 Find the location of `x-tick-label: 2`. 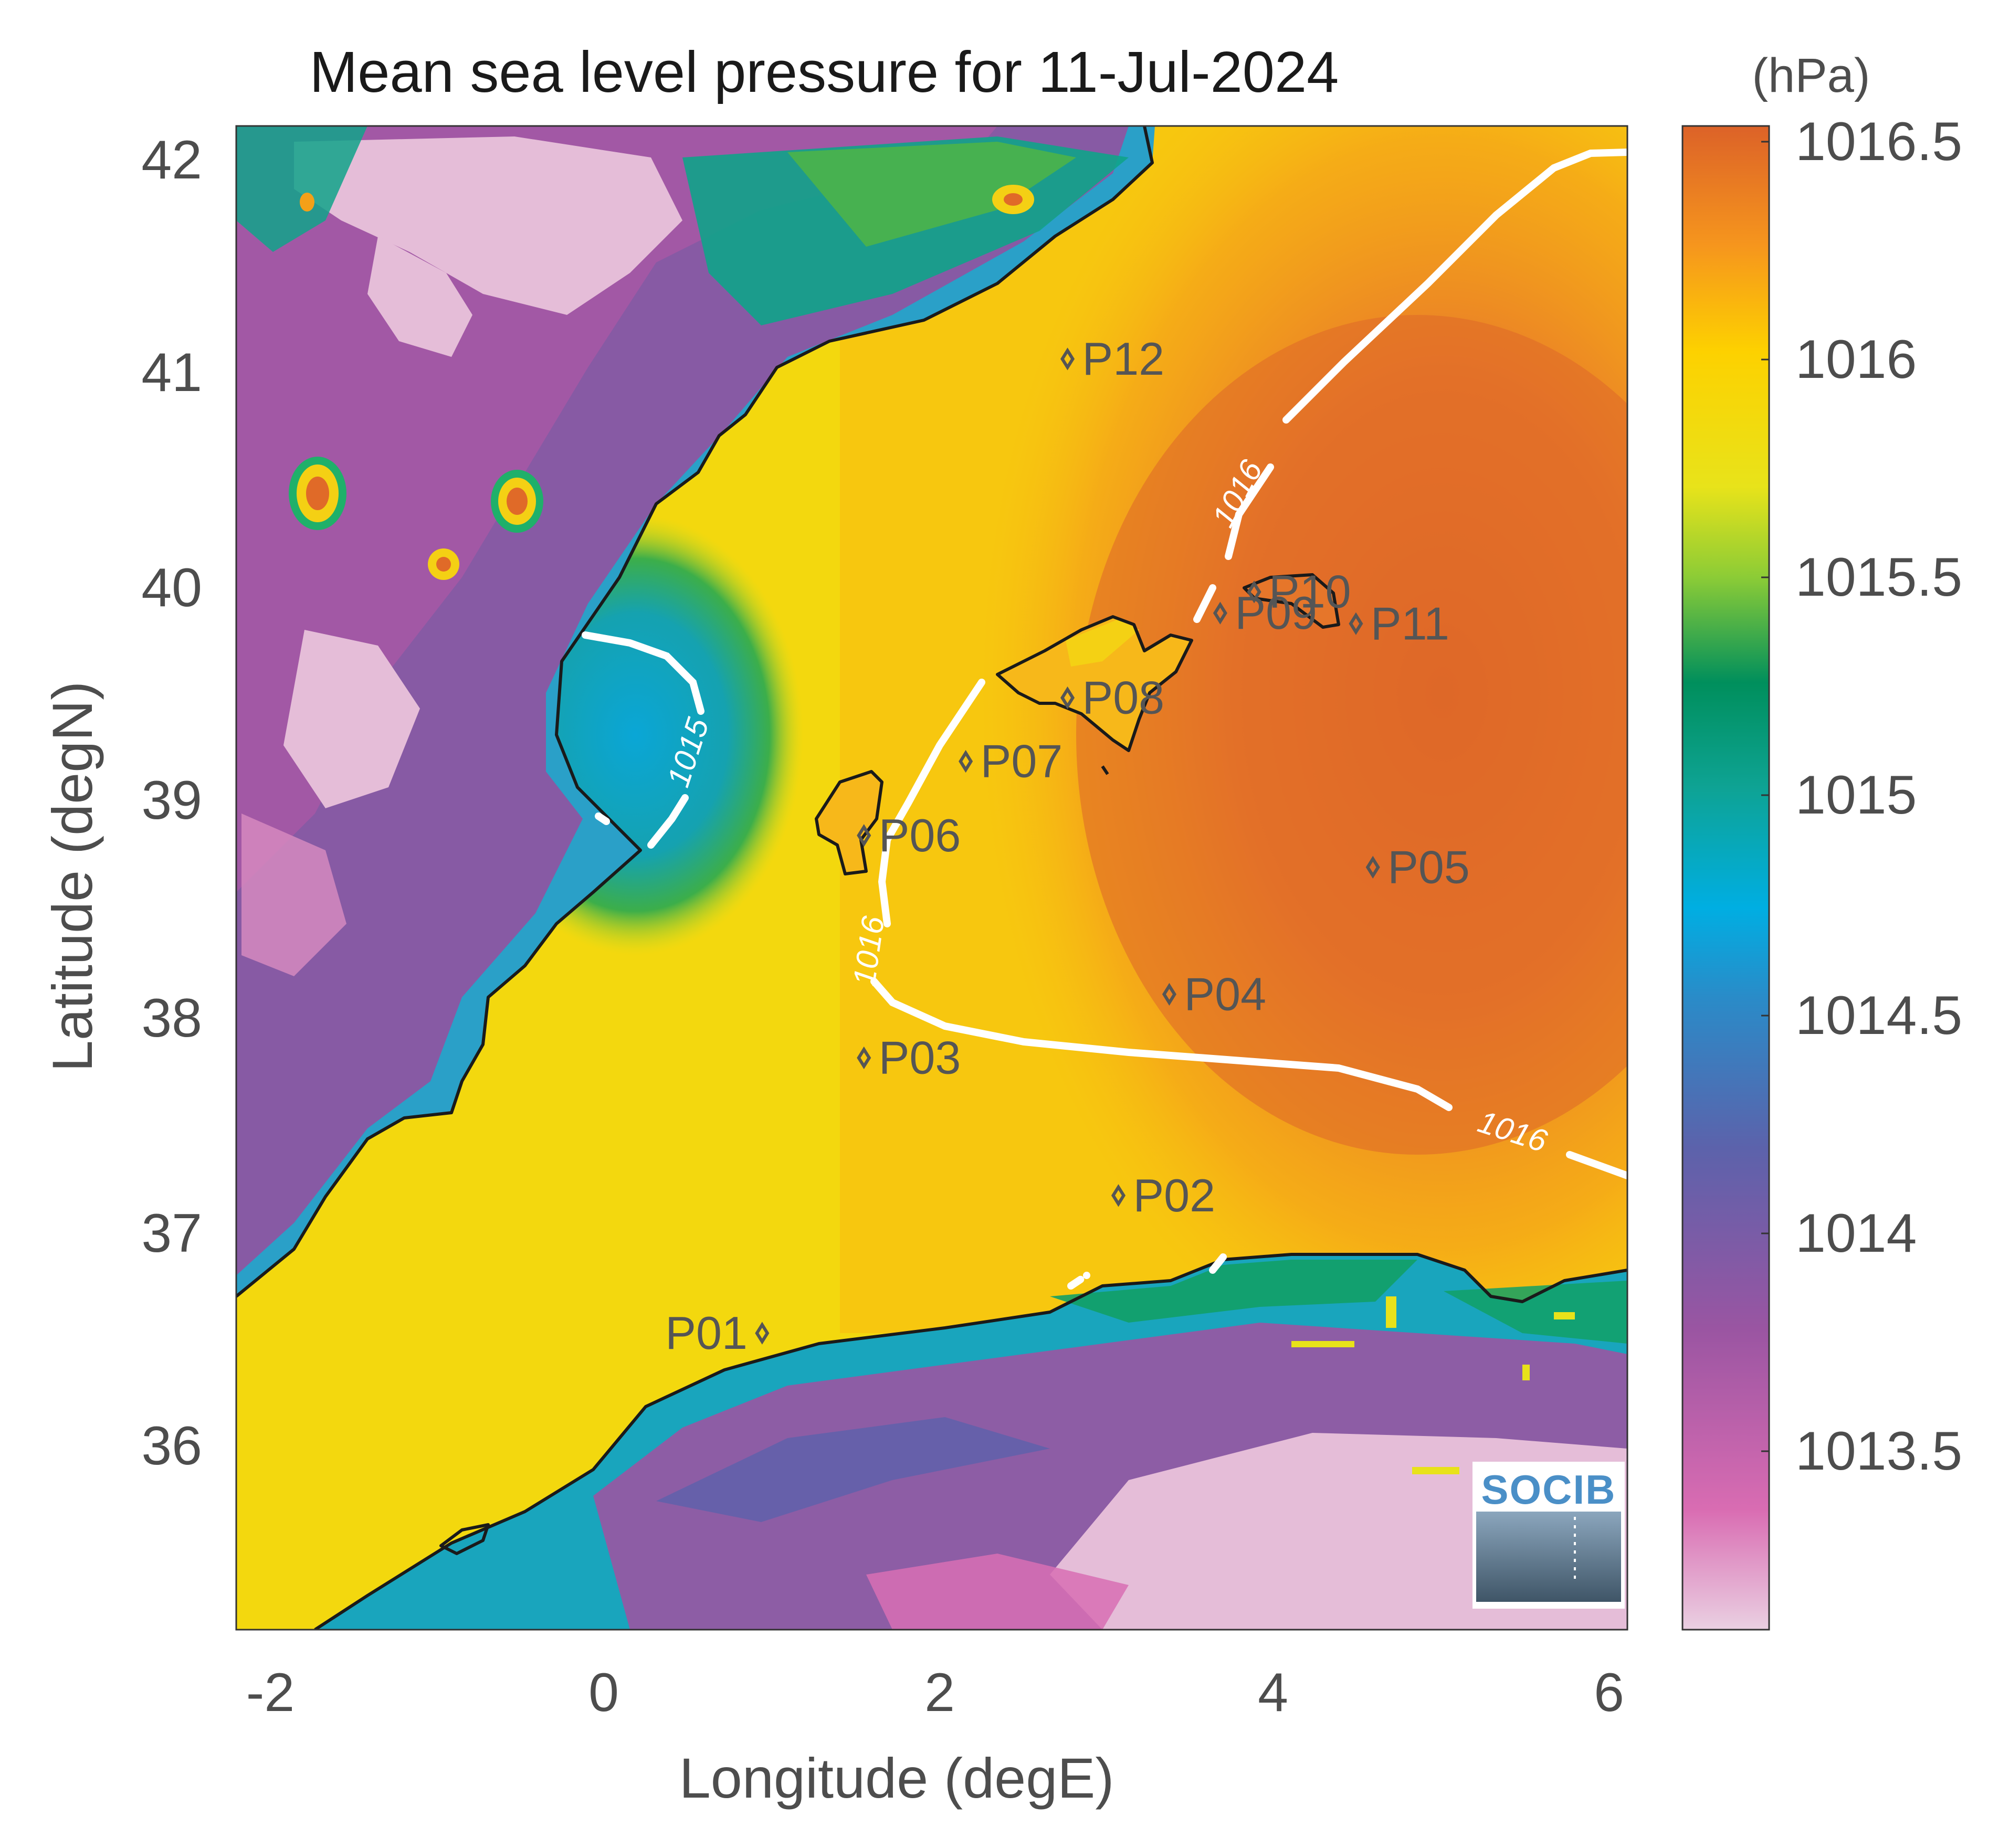

x-tick-label: 2 is located at coordinates (939, 1692).